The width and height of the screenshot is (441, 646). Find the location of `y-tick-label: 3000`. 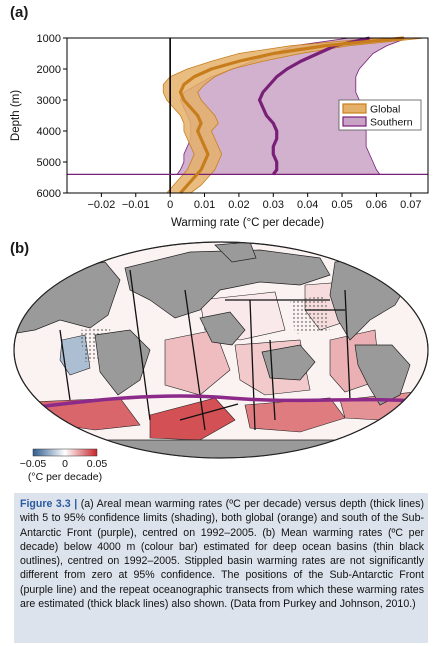

y-tick-label: 3000 is located at coordinates (49, 101).